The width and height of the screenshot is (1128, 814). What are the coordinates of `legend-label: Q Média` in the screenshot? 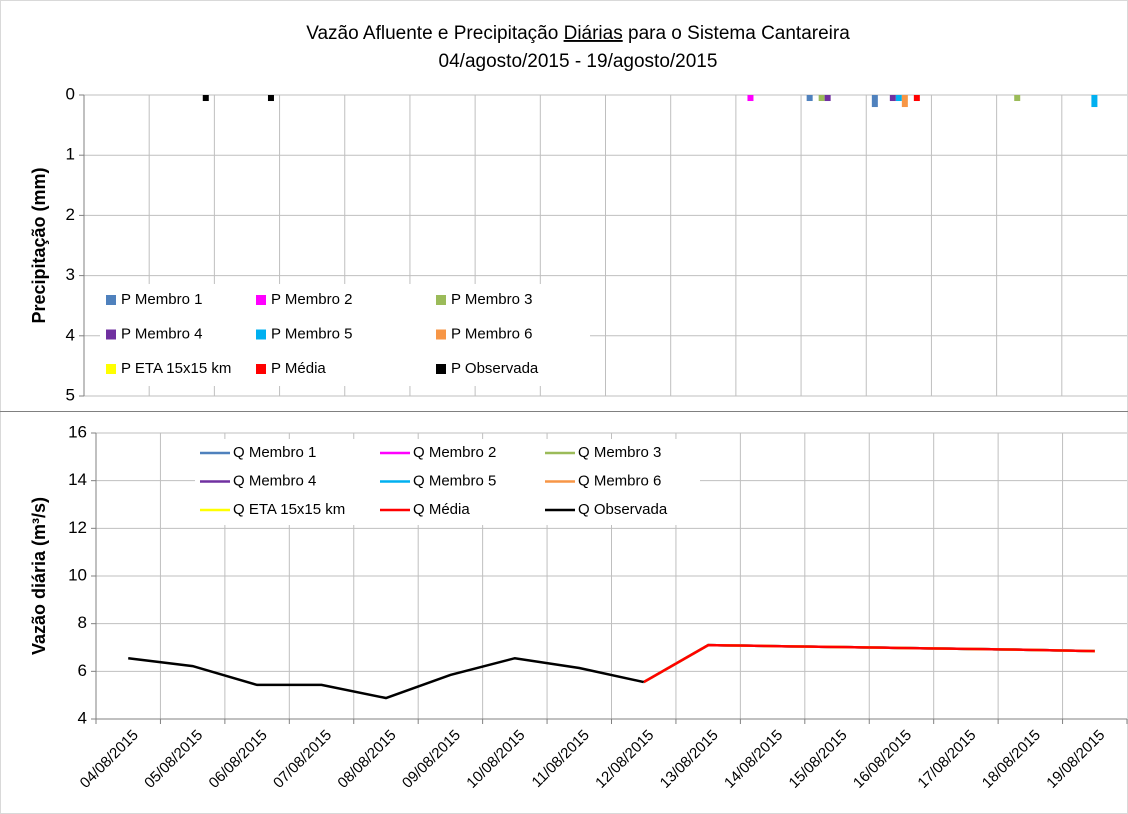 It's located at (441, 509).